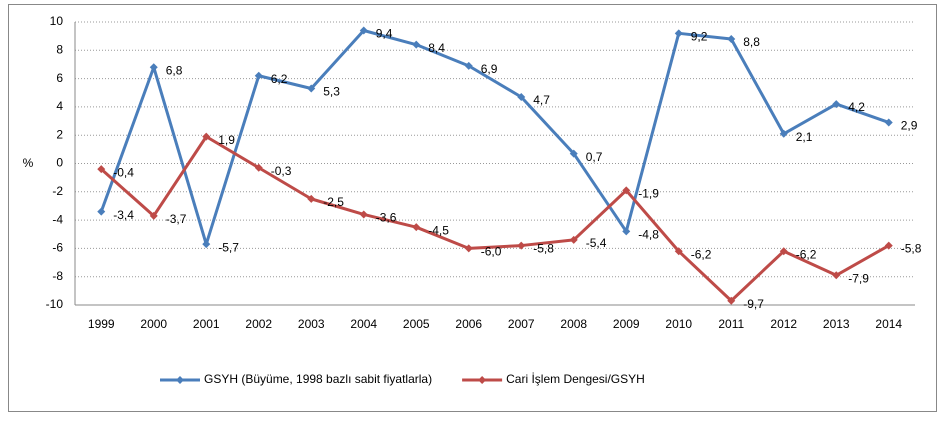  What do you see at coordinates (626, 324) in the screenshot?
I see `x-tick-label: 2009` at bounding box center [626, 324].